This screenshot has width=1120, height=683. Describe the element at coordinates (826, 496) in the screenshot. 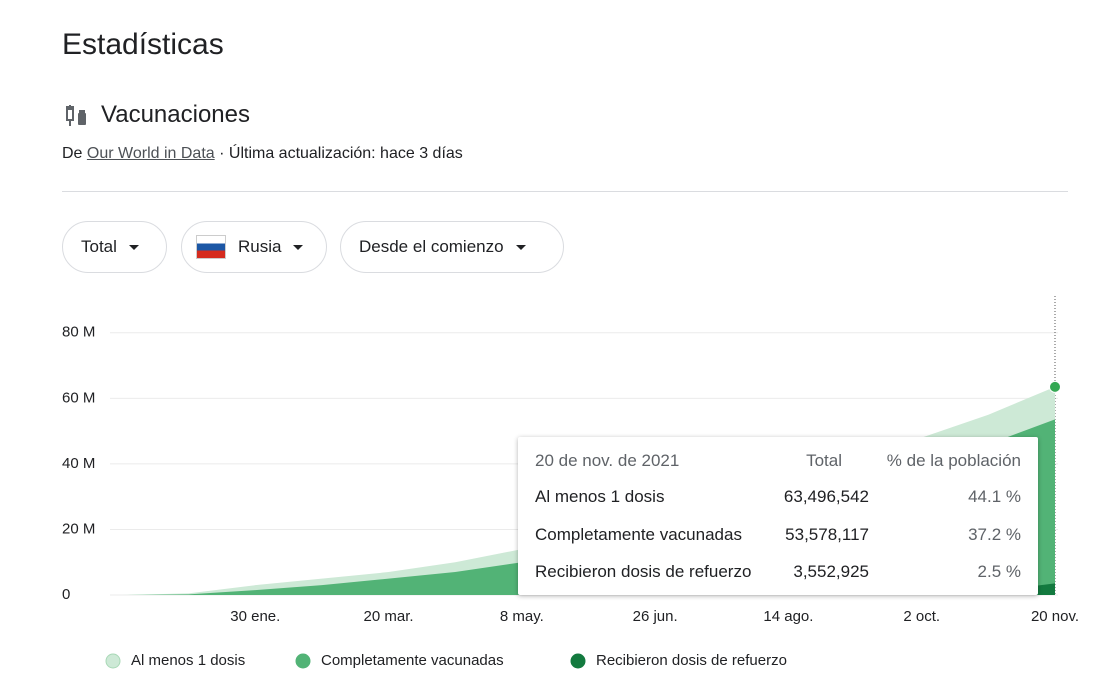

I see `tooltip-total: 63,496,542` at that location.